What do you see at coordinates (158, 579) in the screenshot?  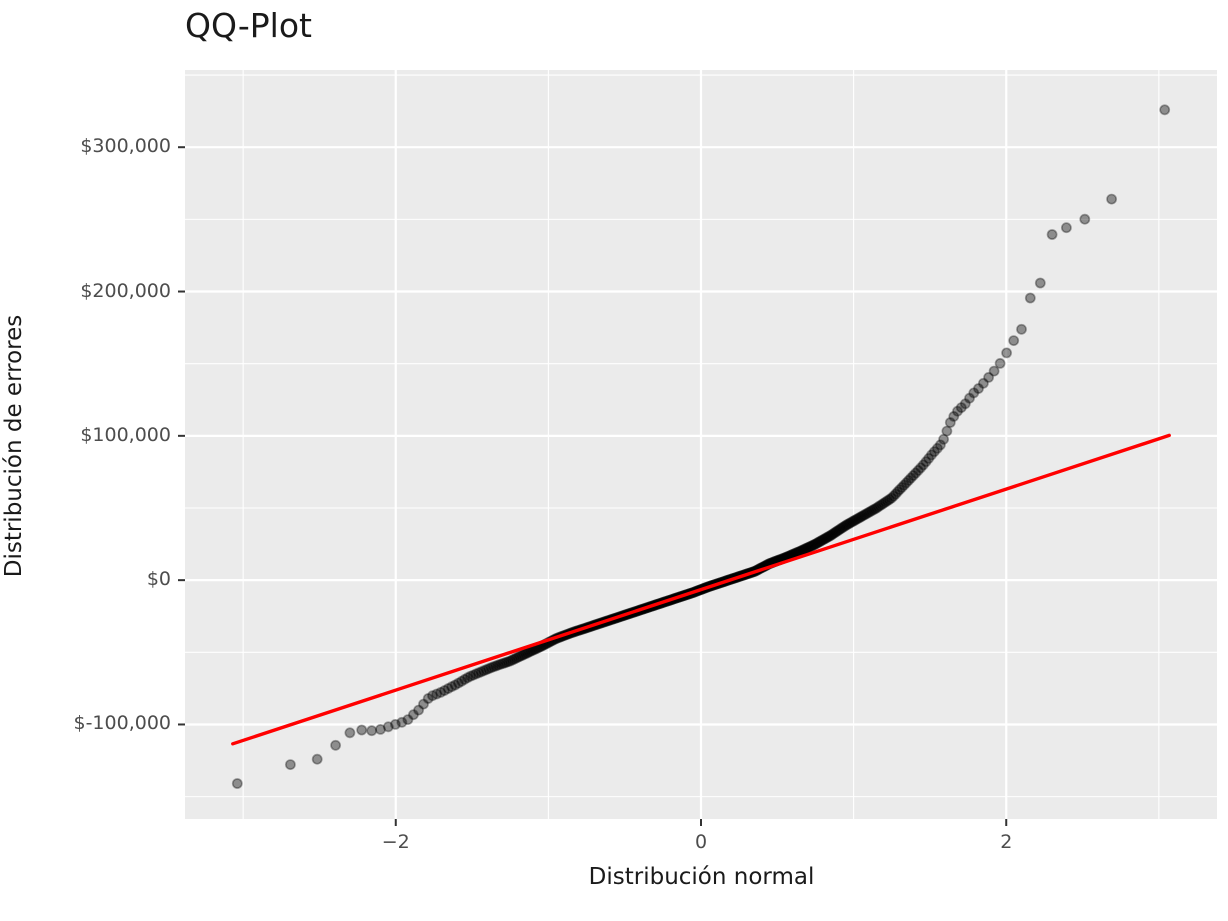 I see `y-tick-label: $0` at bounding box center [158, 579].